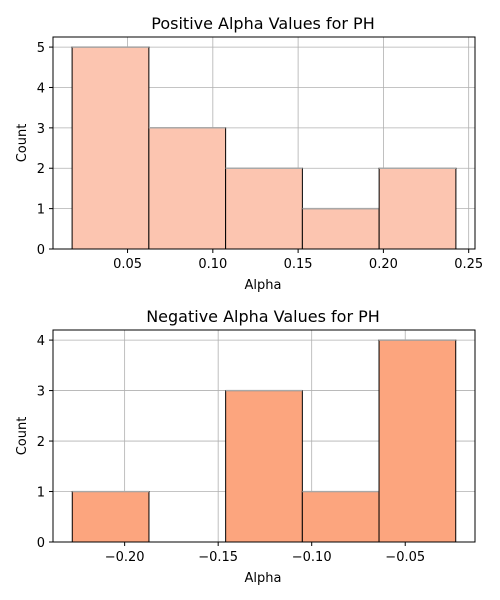 Image resolution: width=500 pixels, height=600 pixels. I want to click on x-tick-label: 0.05, so click(127, 264).